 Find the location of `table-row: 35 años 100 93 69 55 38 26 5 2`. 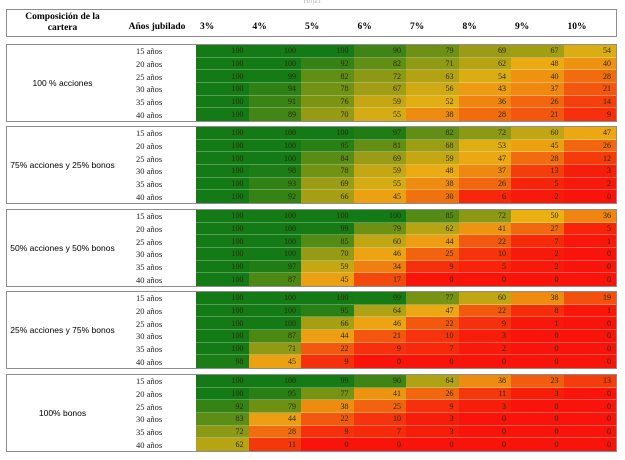

table-row: 35 años 100 93 69 55 38 26 5 2 is located at coordinates (367, 184).